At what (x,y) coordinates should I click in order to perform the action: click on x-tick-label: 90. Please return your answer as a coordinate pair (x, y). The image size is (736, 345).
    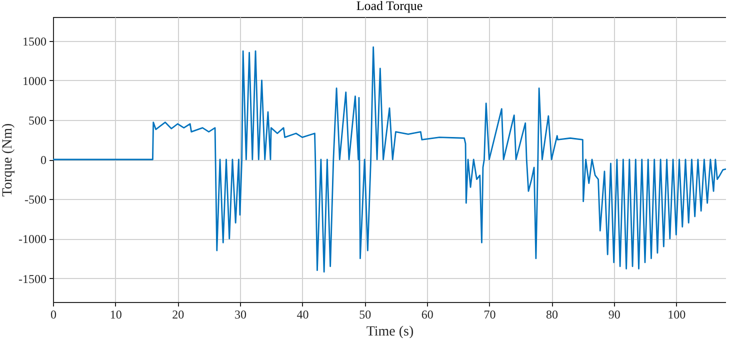
    Looking at the image, I should click on (614, 315).